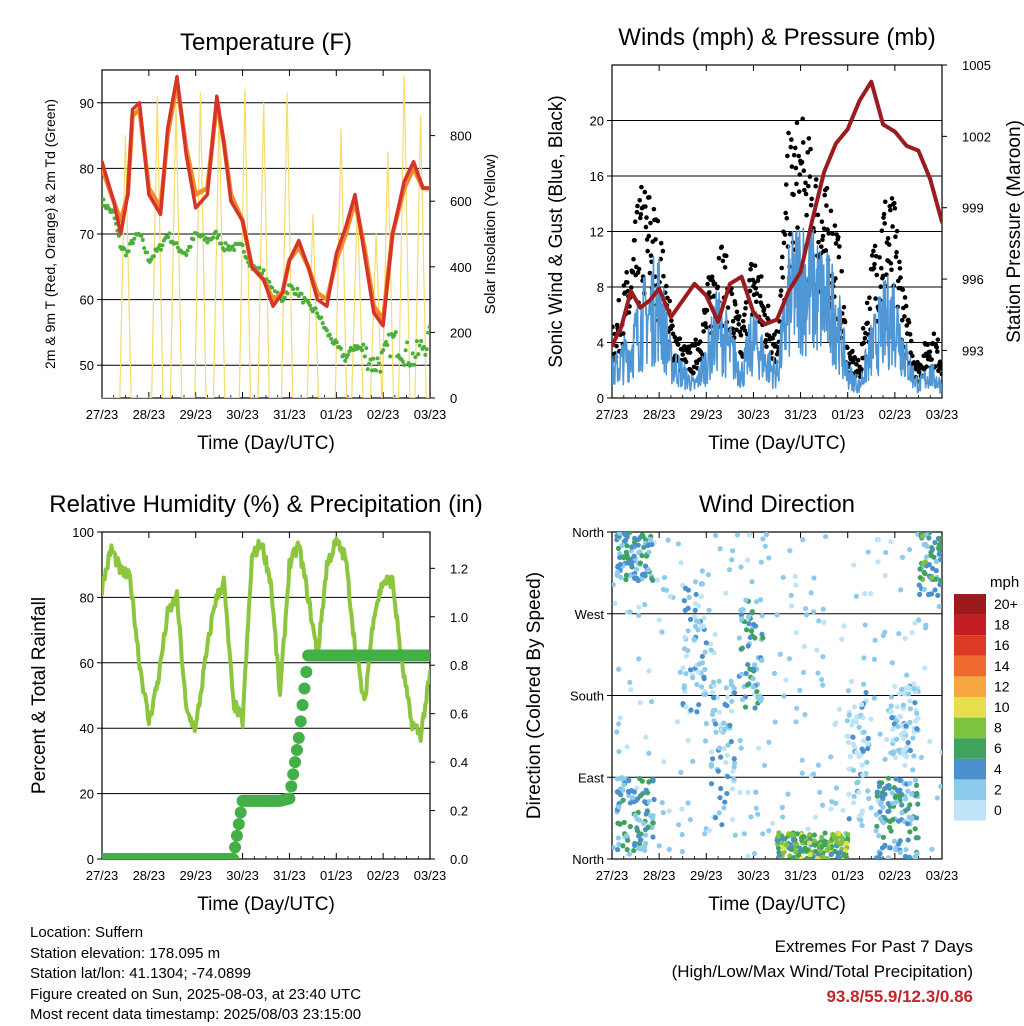 The image size is (1024, 1026). Describe the element at coordinates (973, 279) in the screenshot. I see `winds-y2-tick-label: 996` at that location.